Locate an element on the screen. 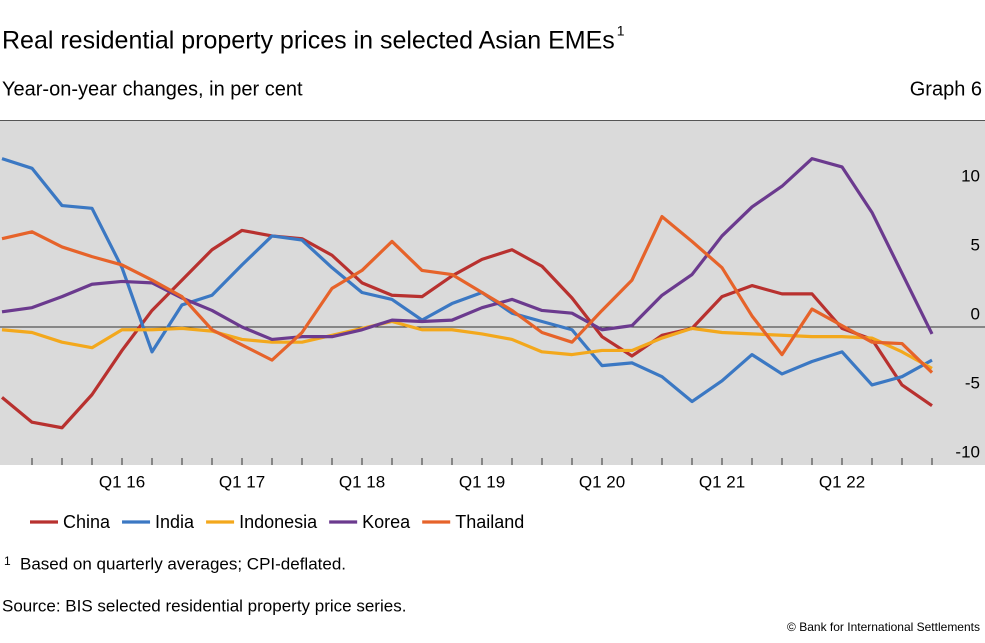 This screenshot has width=985, height=643. legend-label: China is located at coordinates (87, 522).